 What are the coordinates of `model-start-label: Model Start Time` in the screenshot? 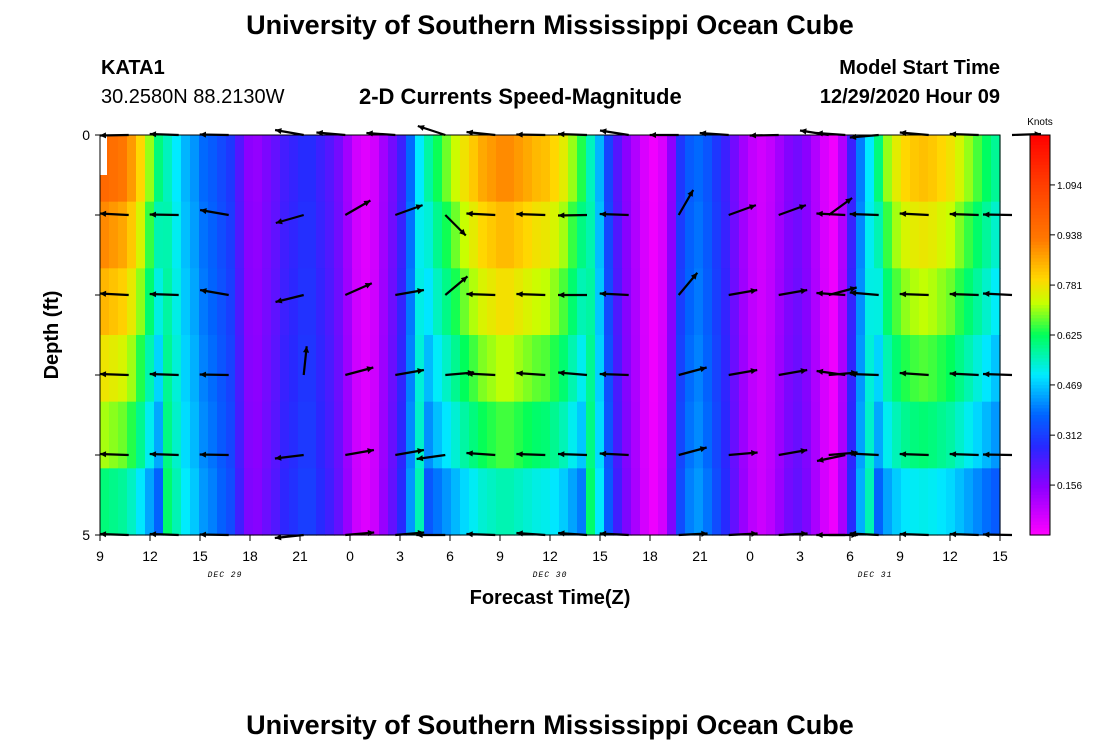 It's located at (919, 68).